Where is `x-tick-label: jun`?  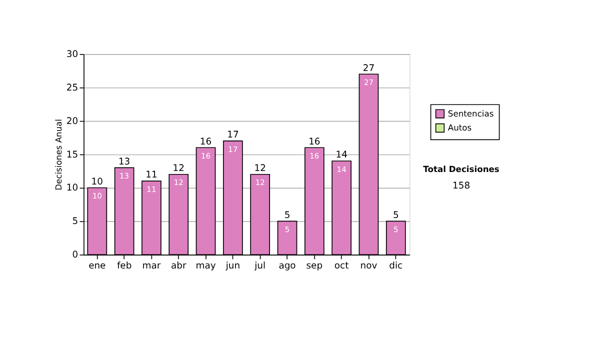
x-tick-label: jun is located at coordinates (232, 266).